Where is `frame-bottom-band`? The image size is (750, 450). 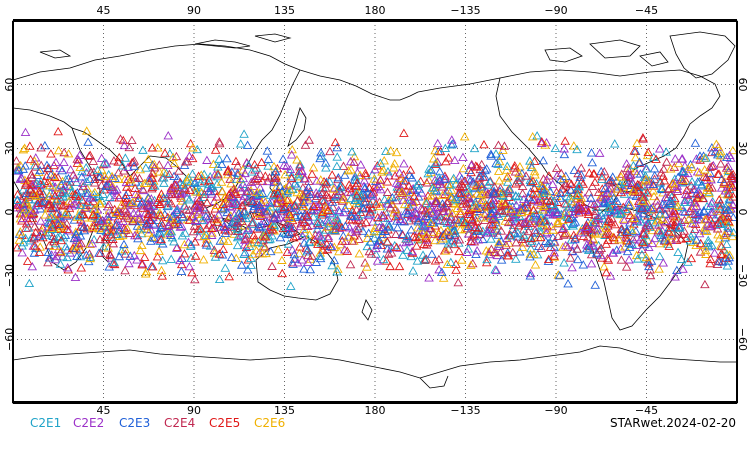 frame-bottom-band is located at coordinates (375, 402).